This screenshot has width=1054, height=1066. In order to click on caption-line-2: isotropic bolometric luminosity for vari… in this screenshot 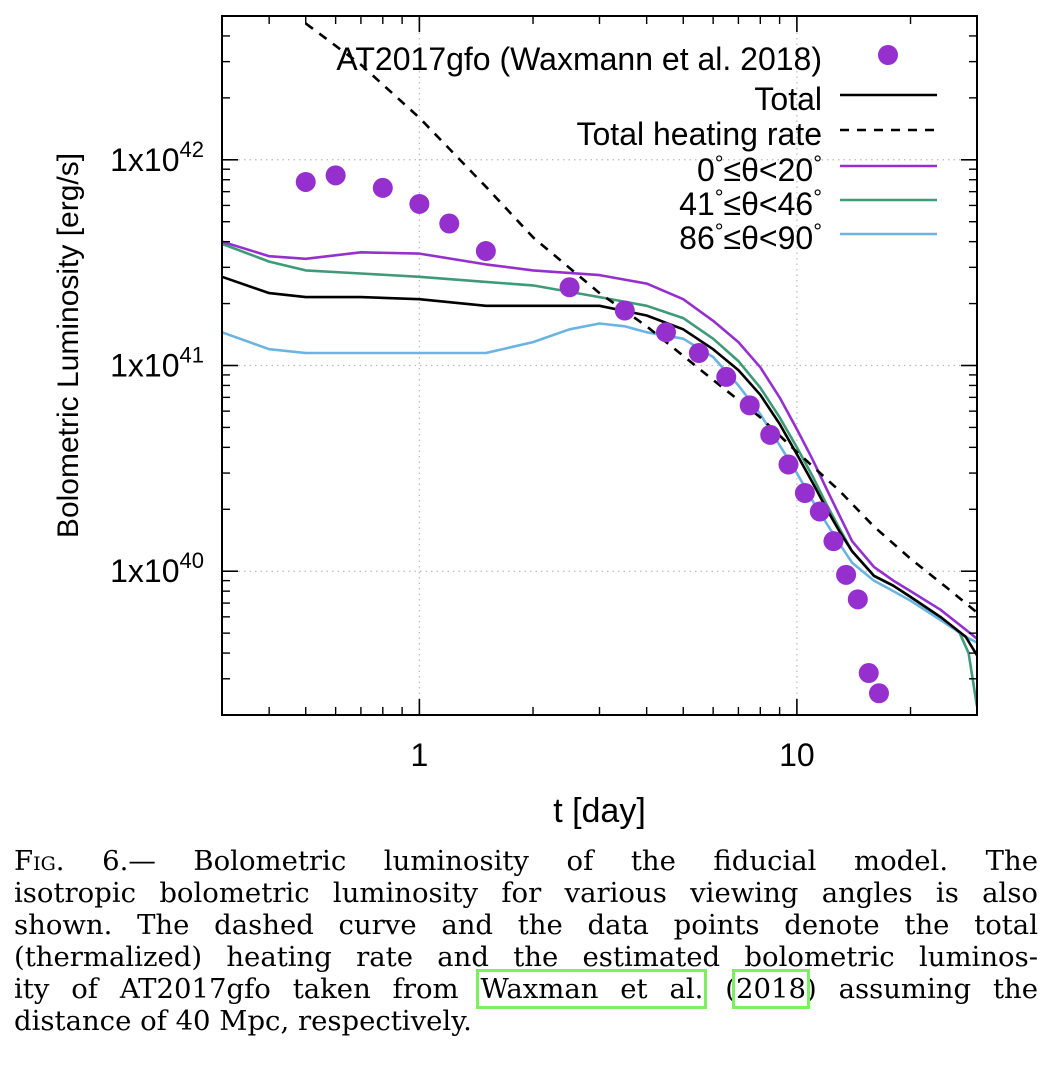, I will do `click(526, 893)`.